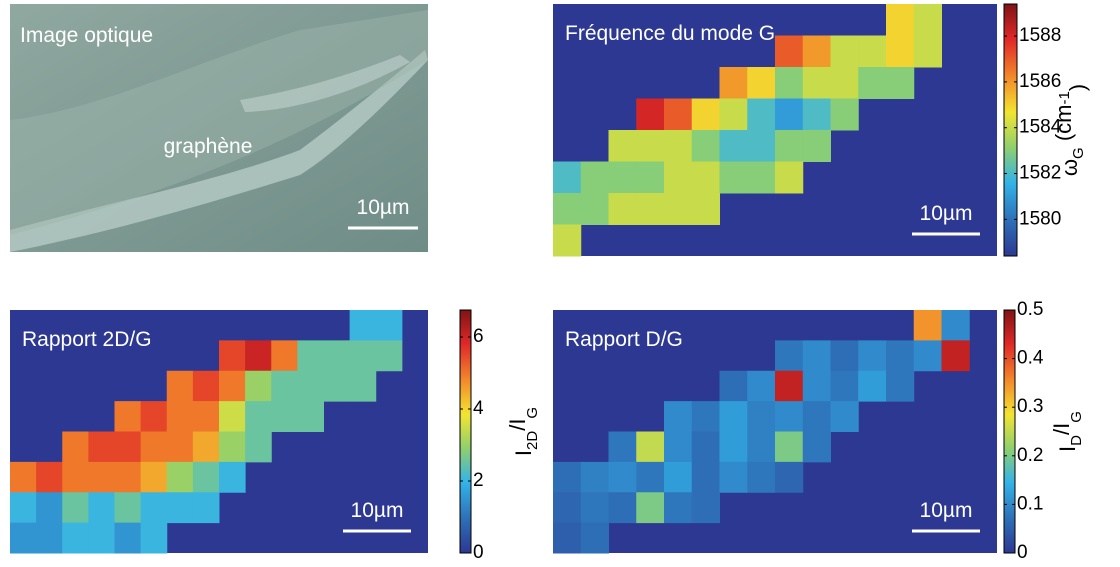  Describe the element at coordinates (517, 425) in the screenshot. I see `colorbar-label-part: /I` at that location.